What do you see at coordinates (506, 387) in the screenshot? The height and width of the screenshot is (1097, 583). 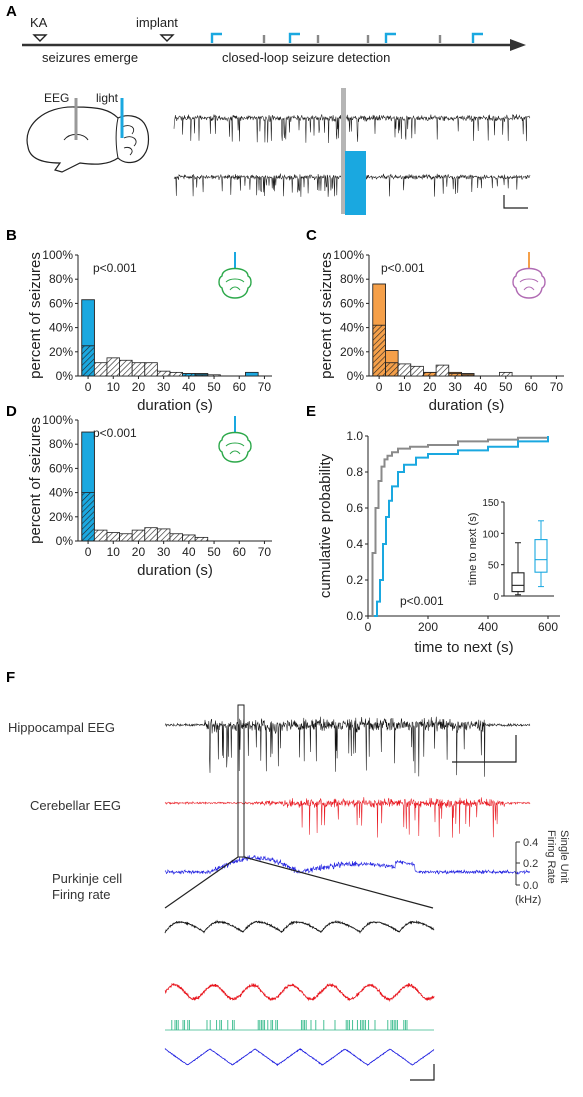 I see `x-tick-label: 50` at bounding box center [506, 387].